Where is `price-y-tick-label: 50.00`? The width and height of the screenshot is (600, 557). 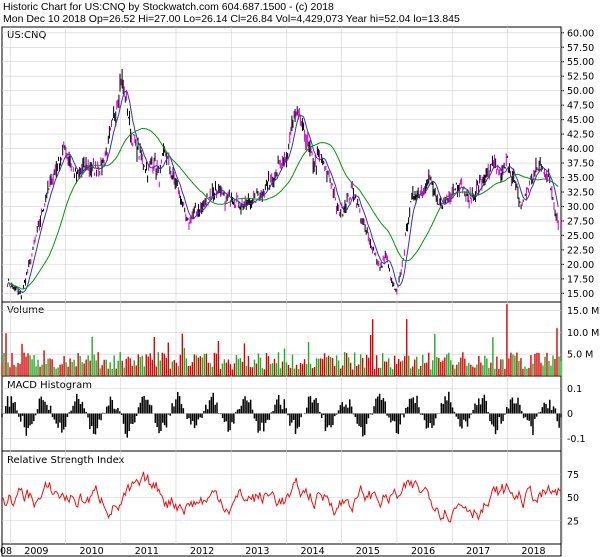 price-y-tick-label: 50.00 is located at coordinates (580, 91).